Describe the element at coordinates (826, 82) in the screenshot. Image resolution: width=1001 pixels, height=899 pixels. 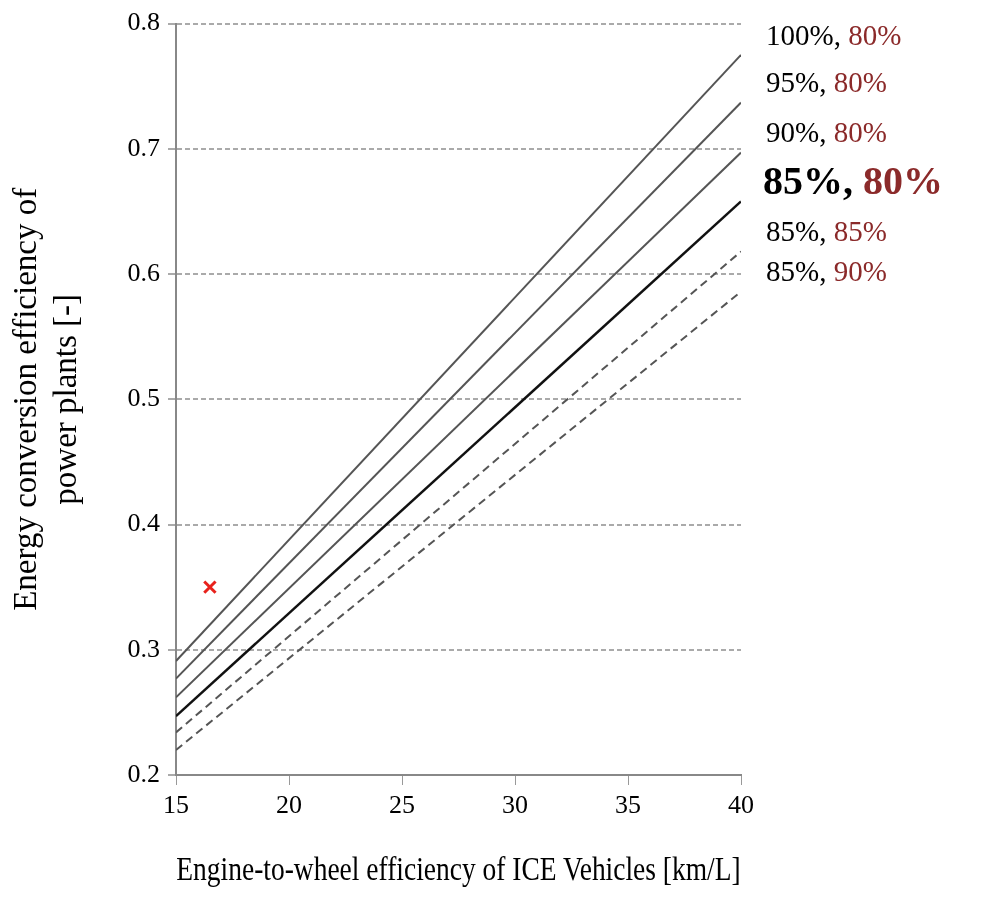
I see `series-label: 95%, 80%` at that location.